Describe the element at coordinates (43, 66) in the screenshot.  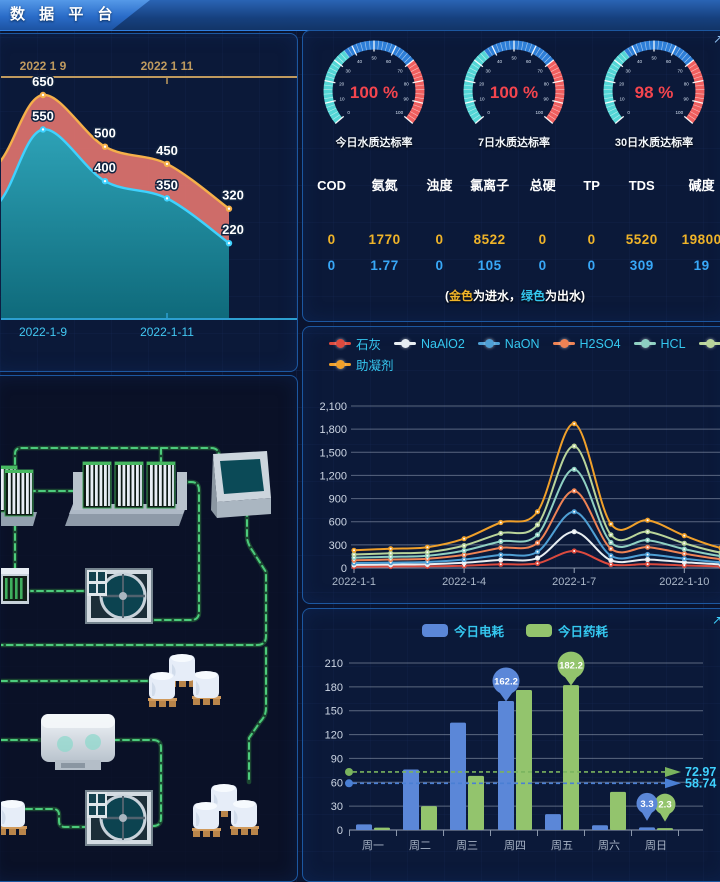
I see `top-axis-label: 2022 1 9` at that location.